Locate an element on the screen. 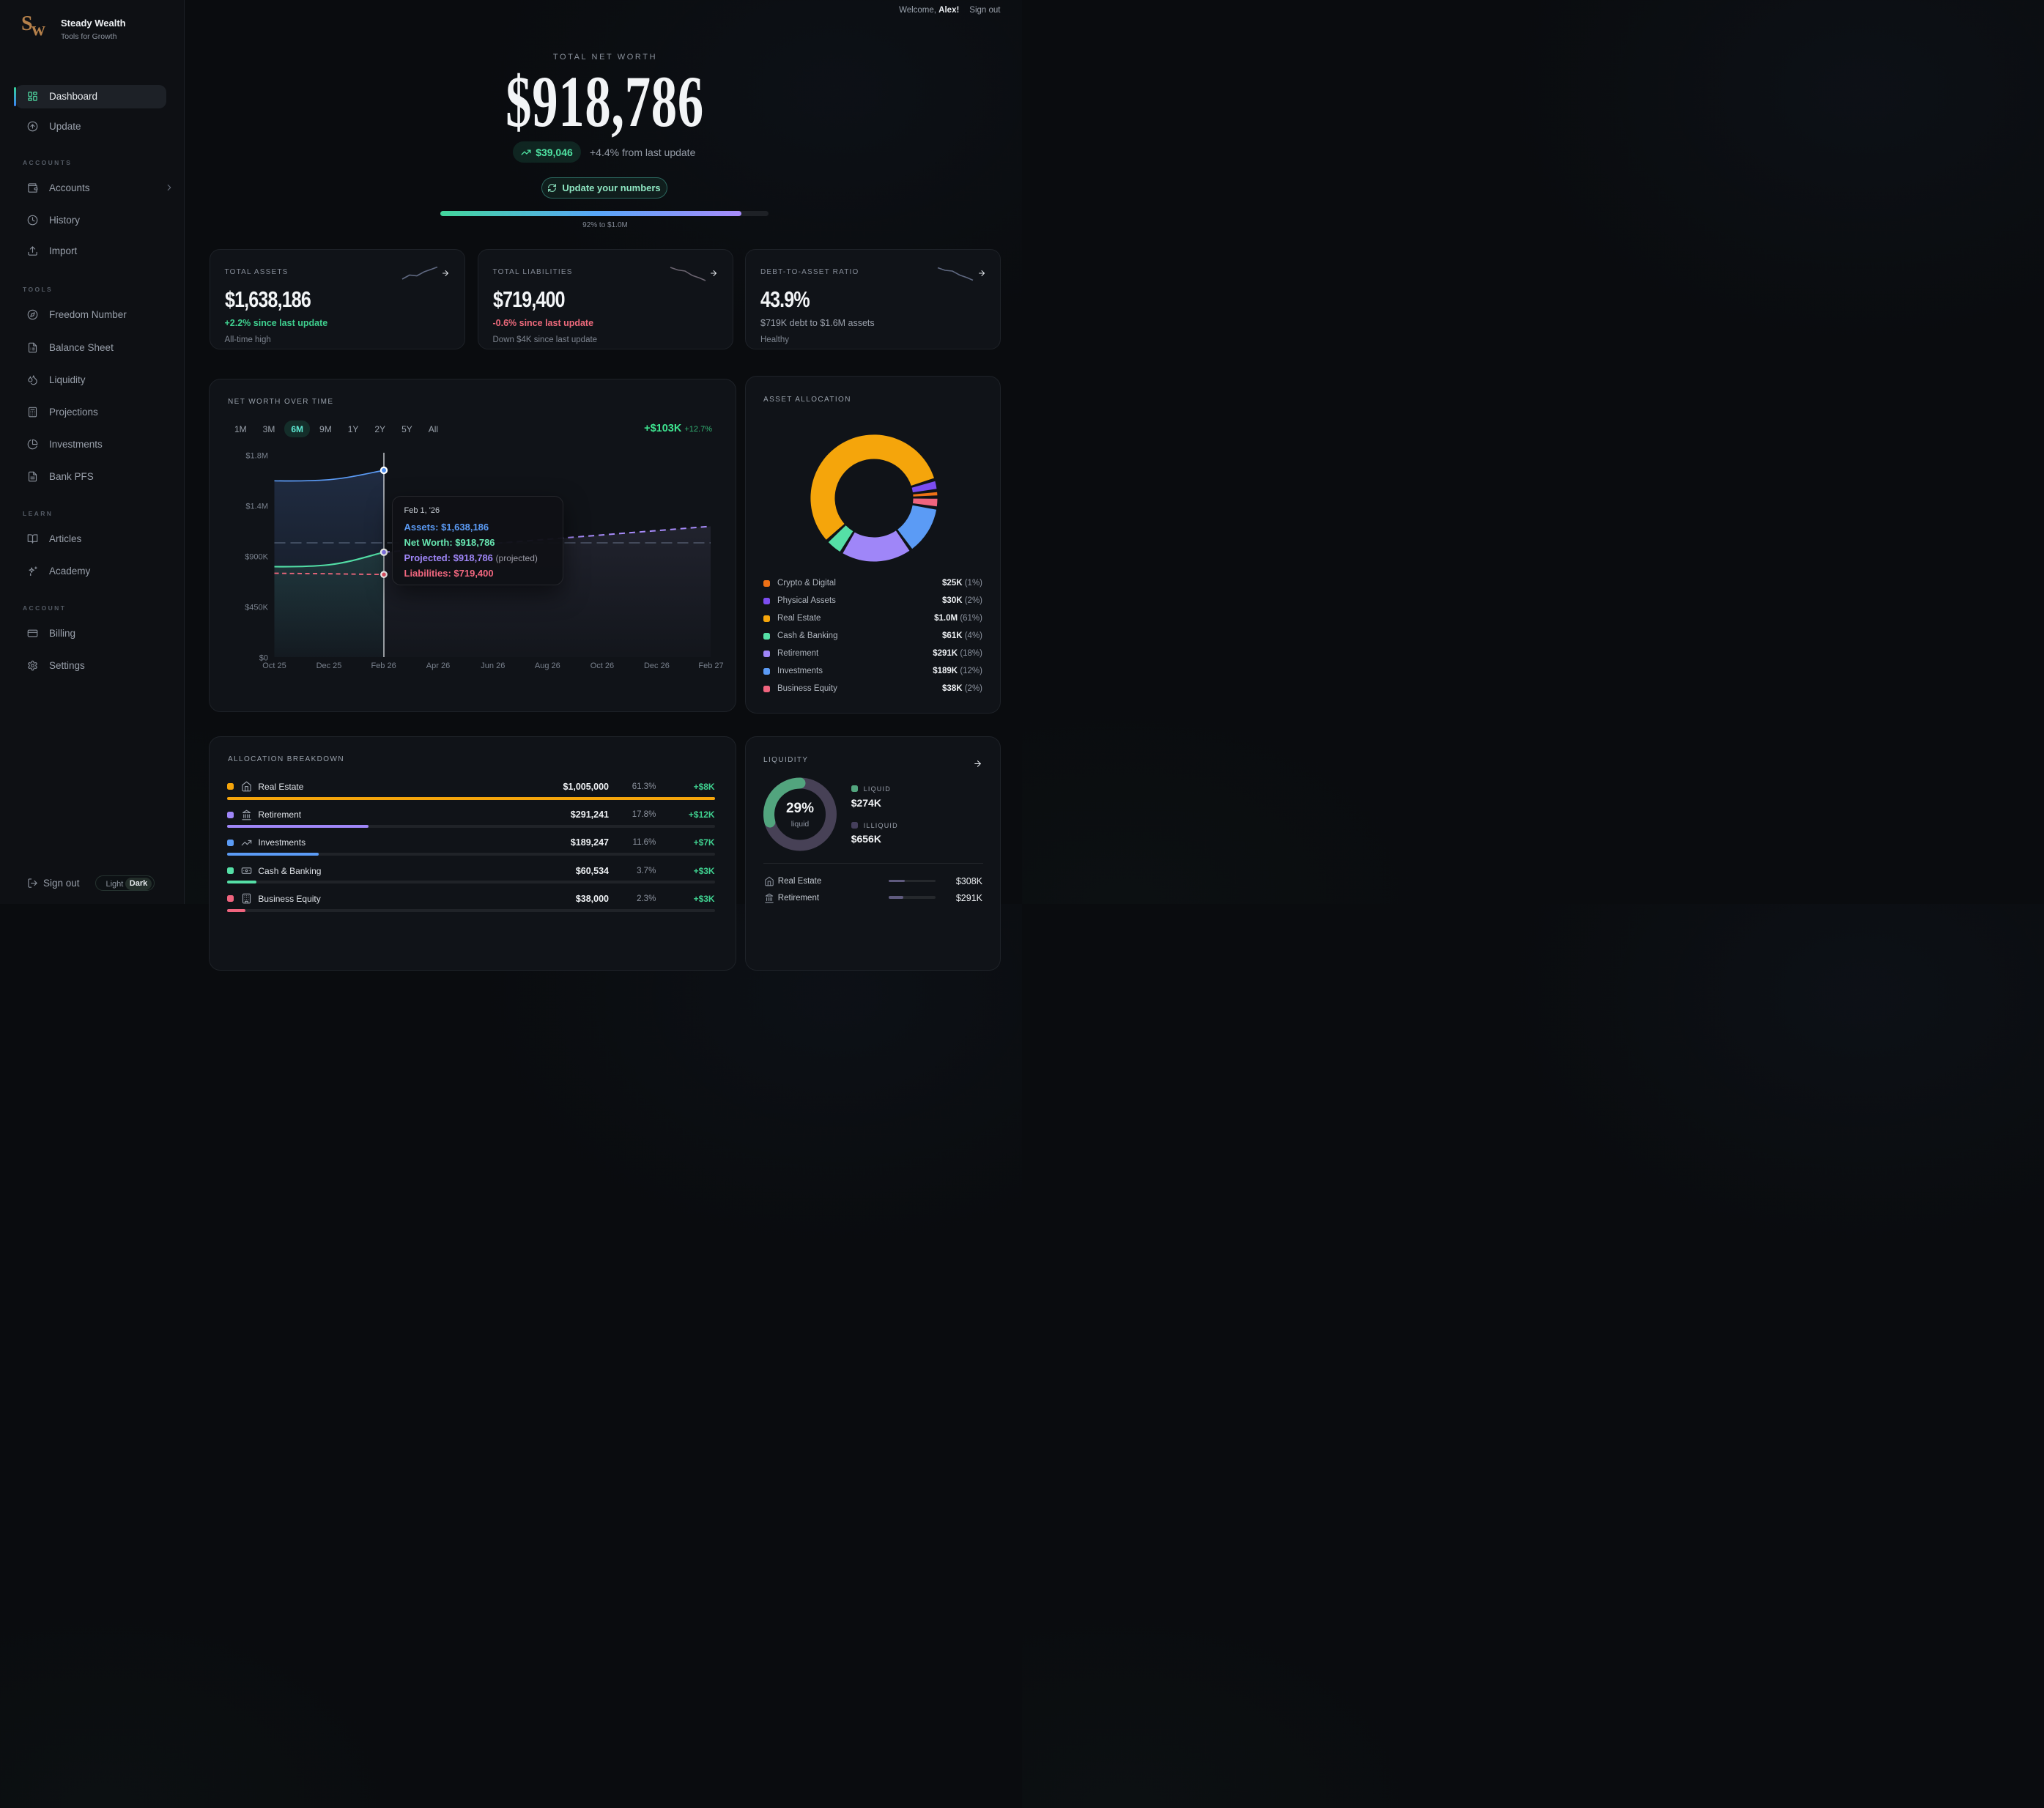 The width and height of the screenshot is (2044, 1808). svg-text: $900K is located at coordinates (256, 557).